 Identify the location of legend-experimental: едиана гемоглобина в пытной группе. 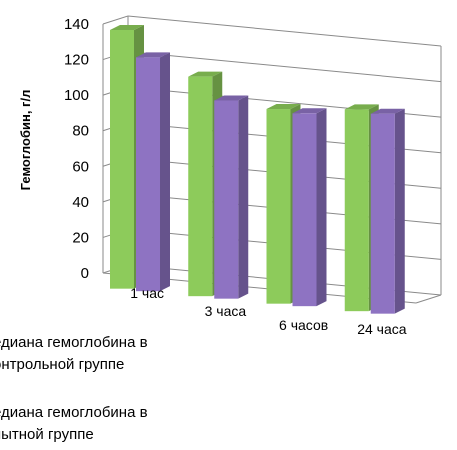
(74, 424).